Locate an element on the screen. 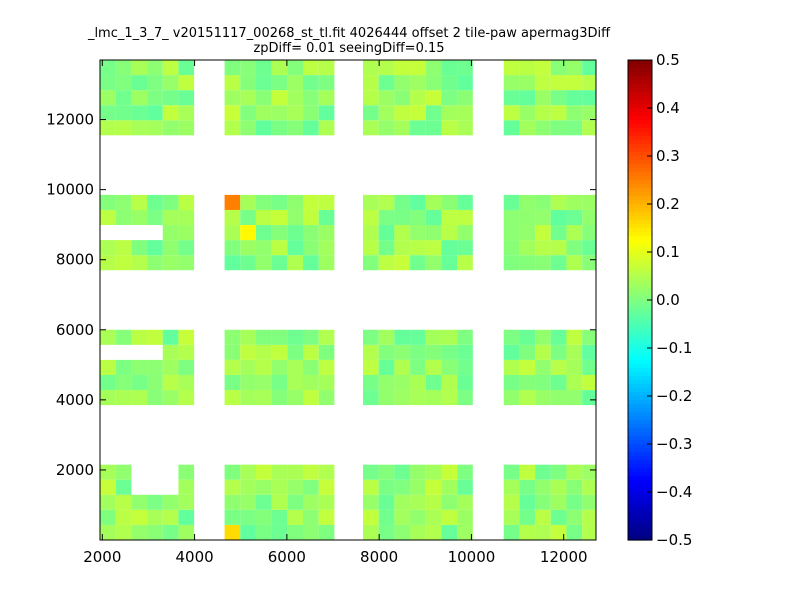  x-tick-label: 4000 is located at coordinates (194, 557).